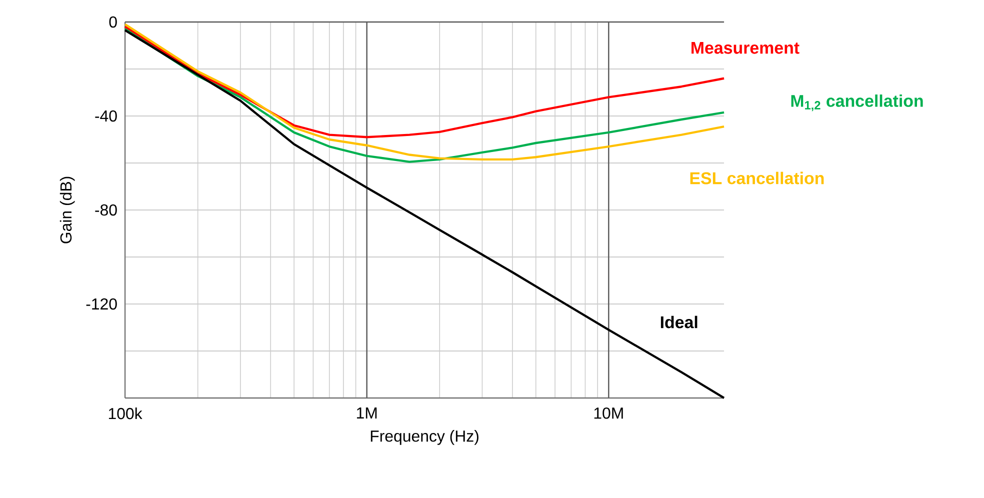  What do you see at coordinates (679, 322) in the screenshot?
I see `series-label: Ideal` at bounding box center [679, 322].